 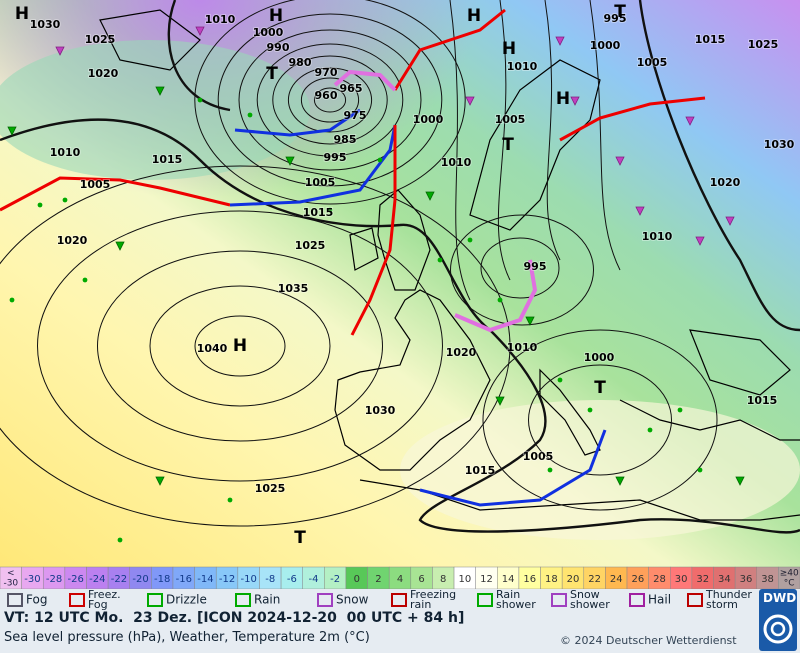 I want to click on scale-label: 32, so click(x=702, y=579).